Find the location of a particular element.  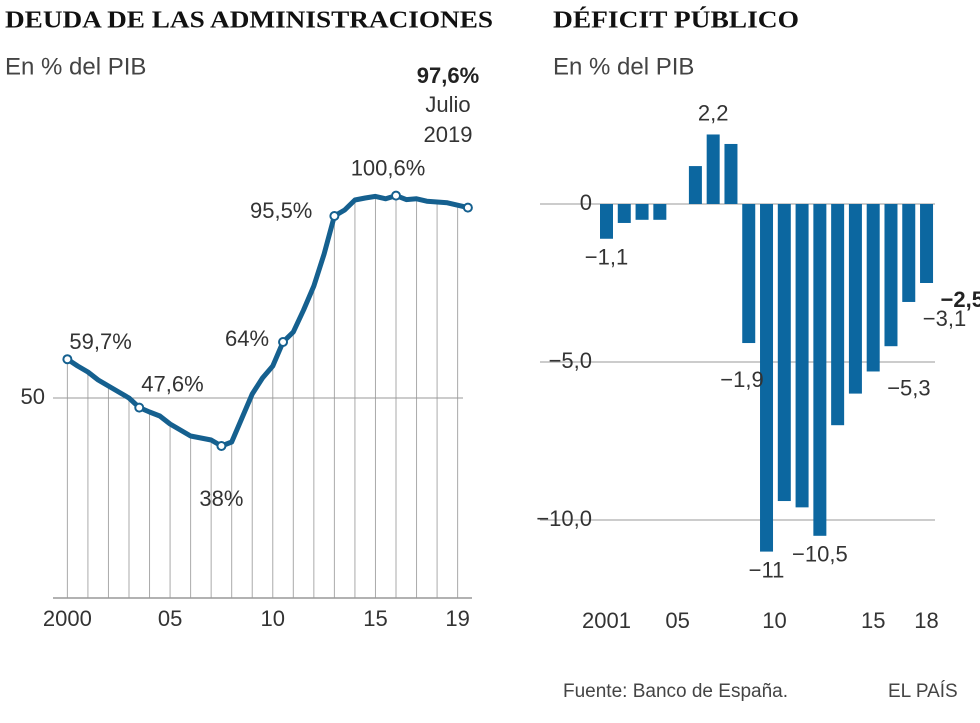

y-tick-label: −10,0 is located at coordinates (564, 518).